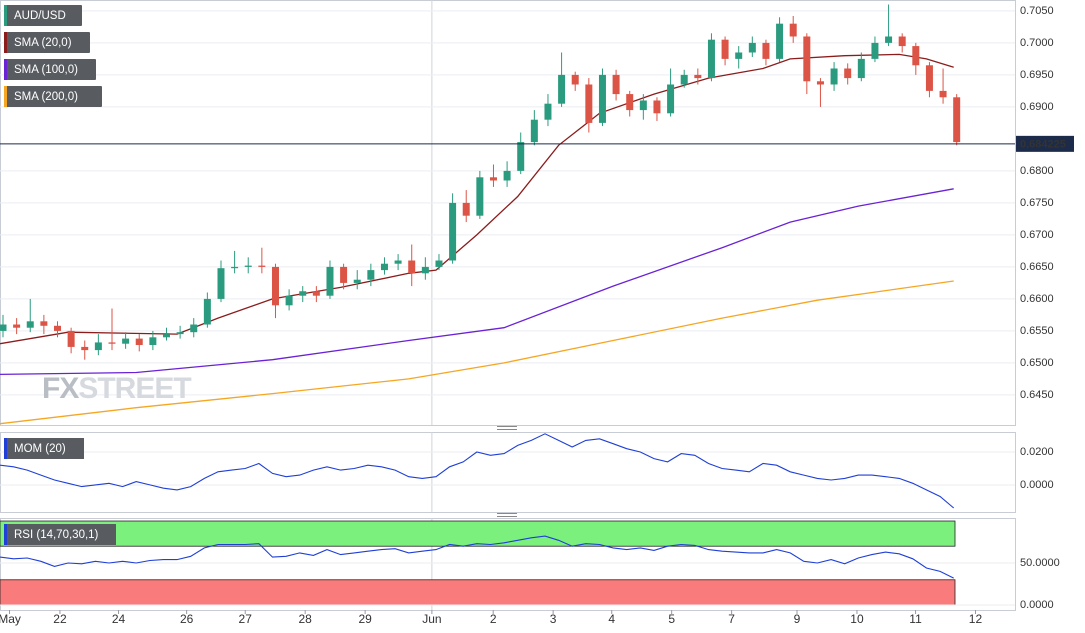 The height and width of the screenshot is (633, 1085). I want to click on x-tick-label: 5, so click(671, 619).